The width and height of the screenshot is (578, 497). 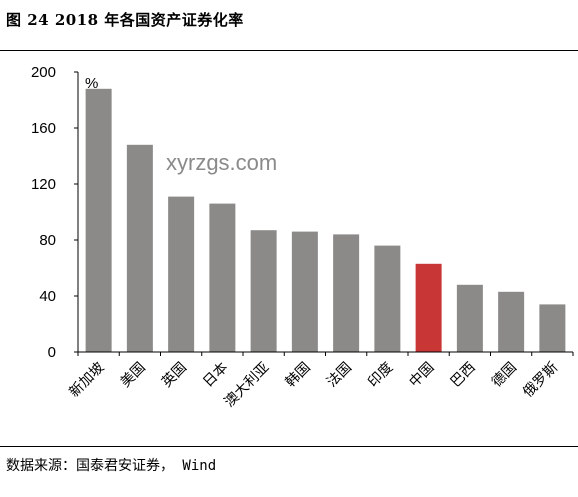 I want to click on y-tick-label-120: 120, so click(x=43, y=184).